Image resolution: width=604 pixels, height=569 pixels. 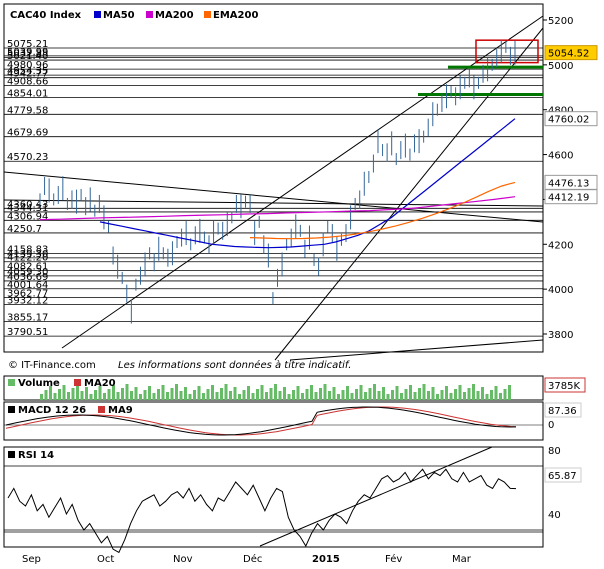 I want to click on y-tick-label: 4600, so click(x=560, y=156).